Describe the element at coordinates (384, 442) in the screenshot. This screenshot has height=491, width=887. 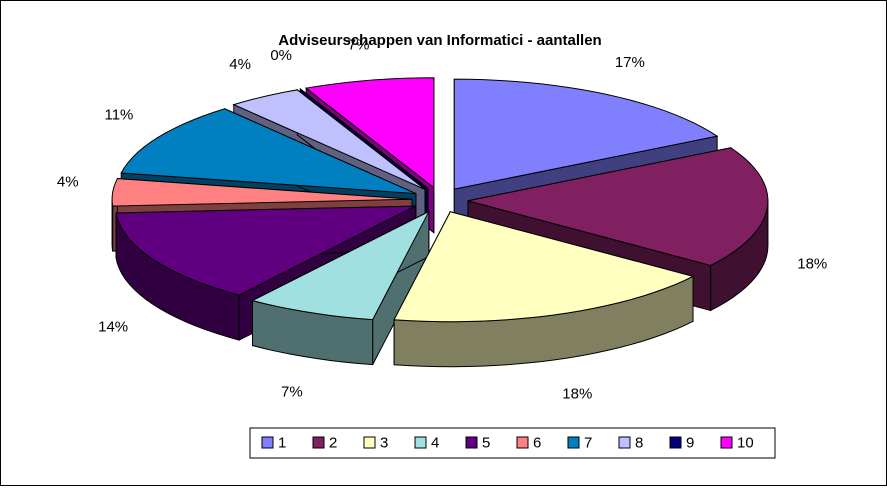
I see `legend-label: 3` at that location.